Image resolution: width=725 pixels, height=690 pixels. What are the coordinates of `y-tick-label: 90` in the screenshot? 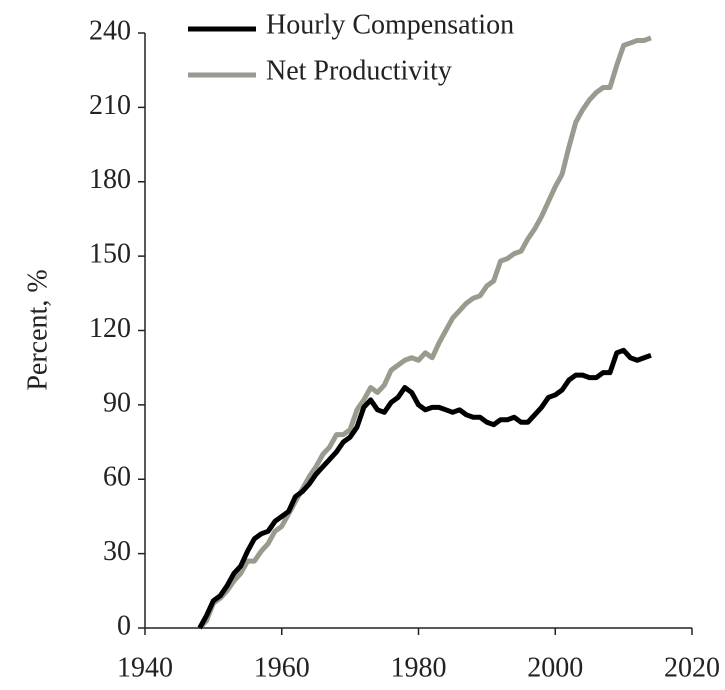 It's located at (117, 402).